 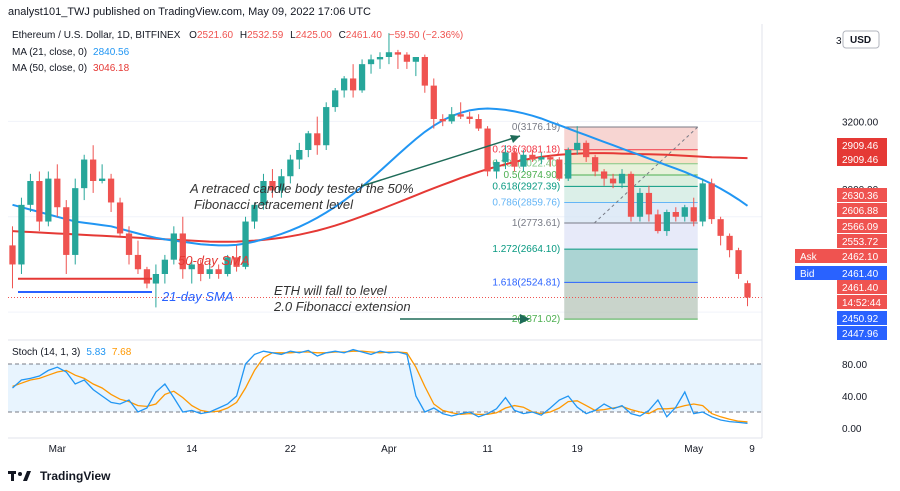 I want to click on date-tick-label: May, so click(x=693, y=449).